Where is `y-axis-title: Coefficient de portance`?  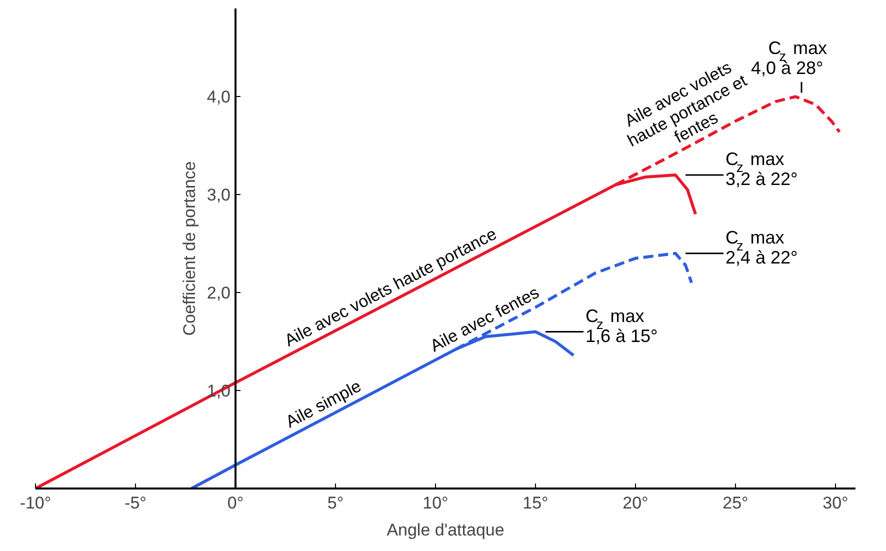 y-axis-title: Coefficient de portance is located at coordinates (189, 248).